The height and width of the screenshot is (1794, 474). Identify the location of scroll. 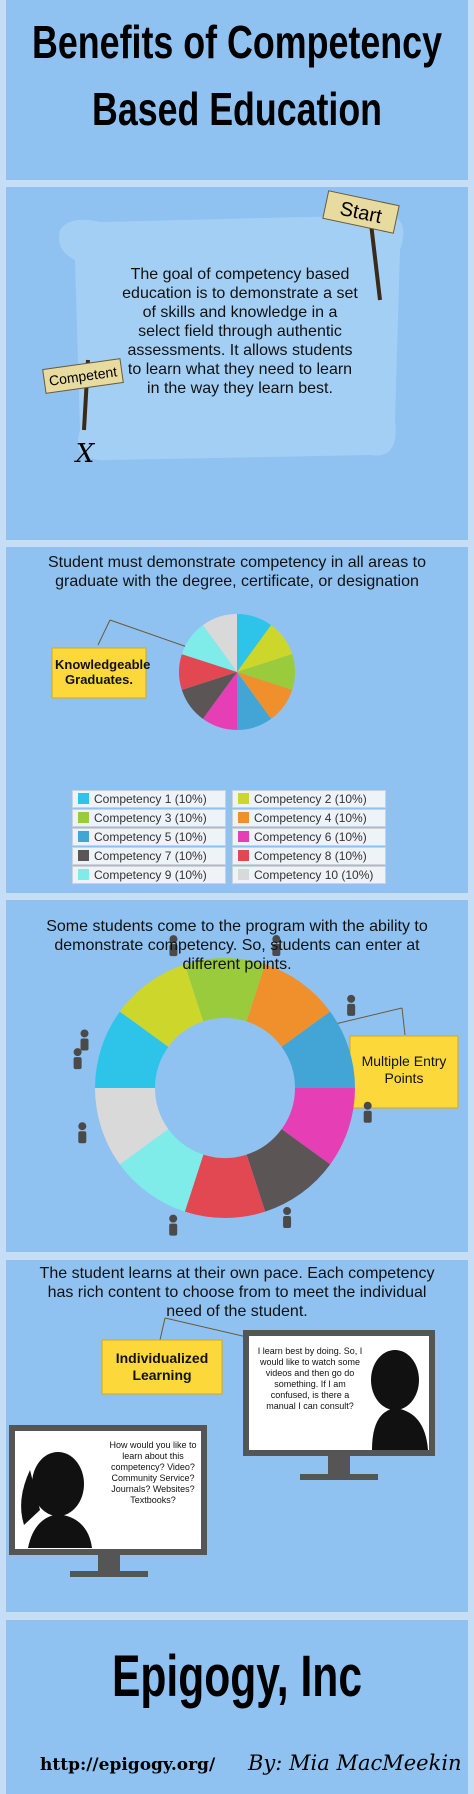
(231, 338).